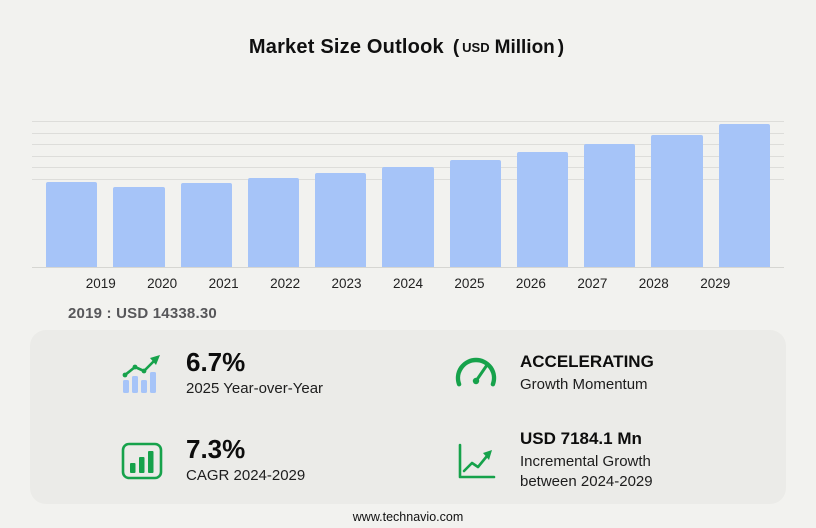 The height and width of the screenshot is (528, 816). I want to click on title-unit-scale: Million, so click(524, 47).